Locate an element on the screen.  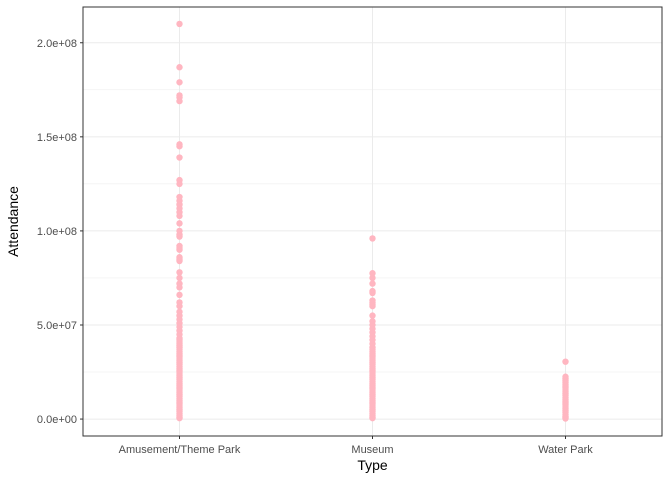
x-tick-label: Water Park is located at coordinates (565, 450).